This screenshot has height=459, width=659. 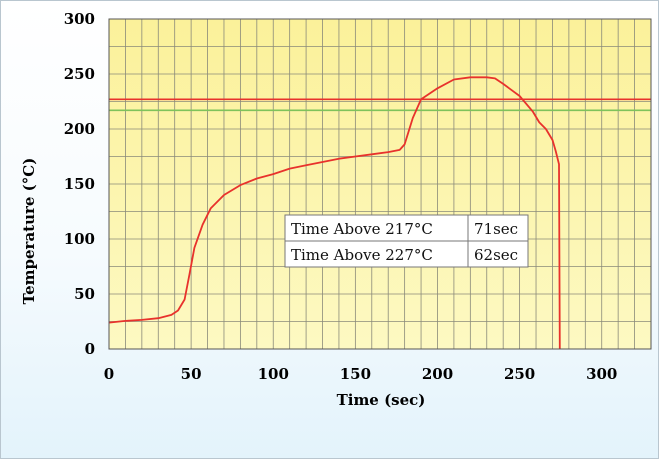 I want to click on y-tick-label: 0, so click(x=90, y=349).